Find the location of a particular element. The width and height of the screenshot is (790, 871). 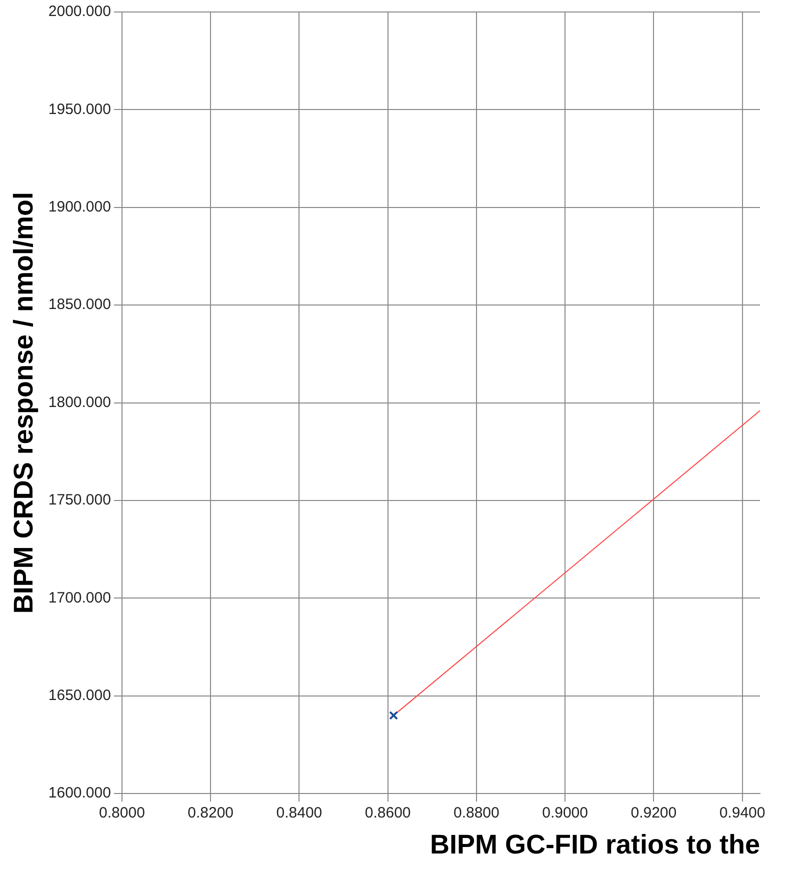

y-tick-label: 1650.000 is located at coordinates (79, 695).